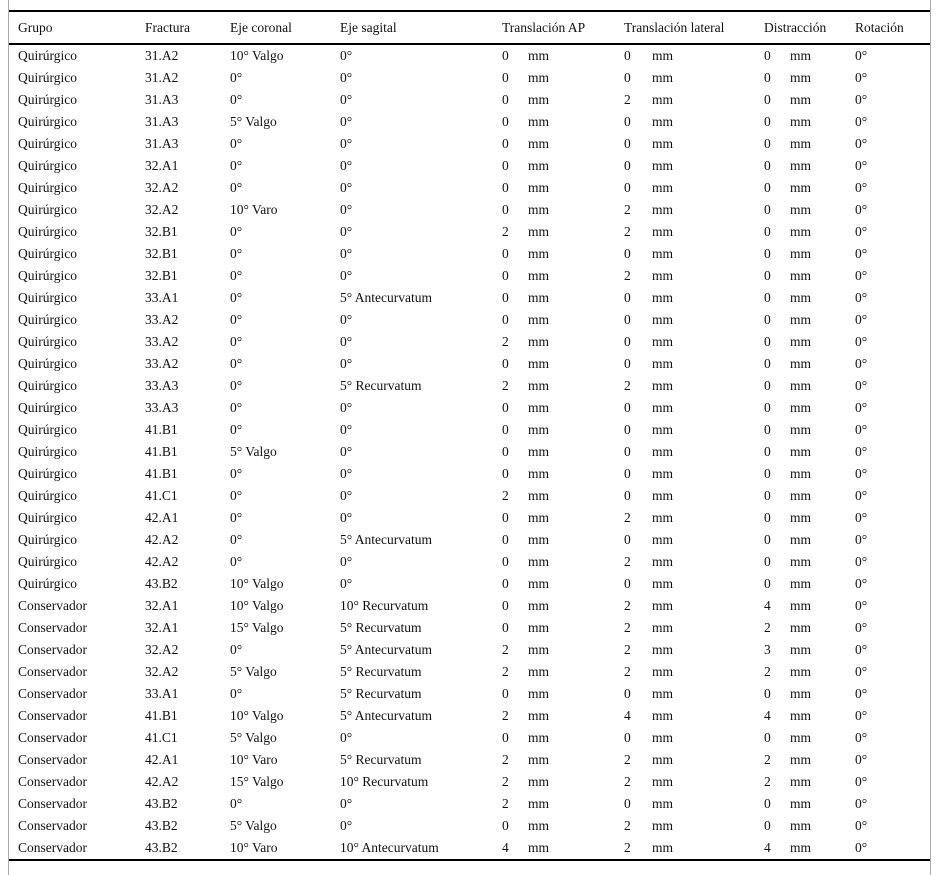  I want to click on table-row: Quirúrgico 31.A3 5° Valgo 0° 0 mm 0 mm 0 mm 0°, so click(469, 122).